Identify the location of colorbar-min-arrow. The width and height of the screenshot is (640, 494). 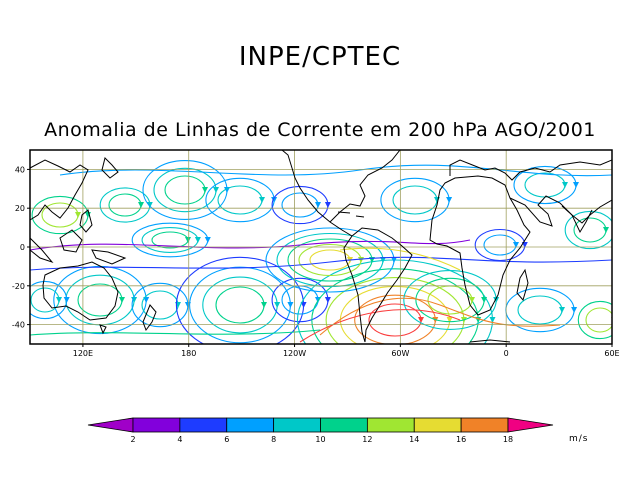
(110, 425).